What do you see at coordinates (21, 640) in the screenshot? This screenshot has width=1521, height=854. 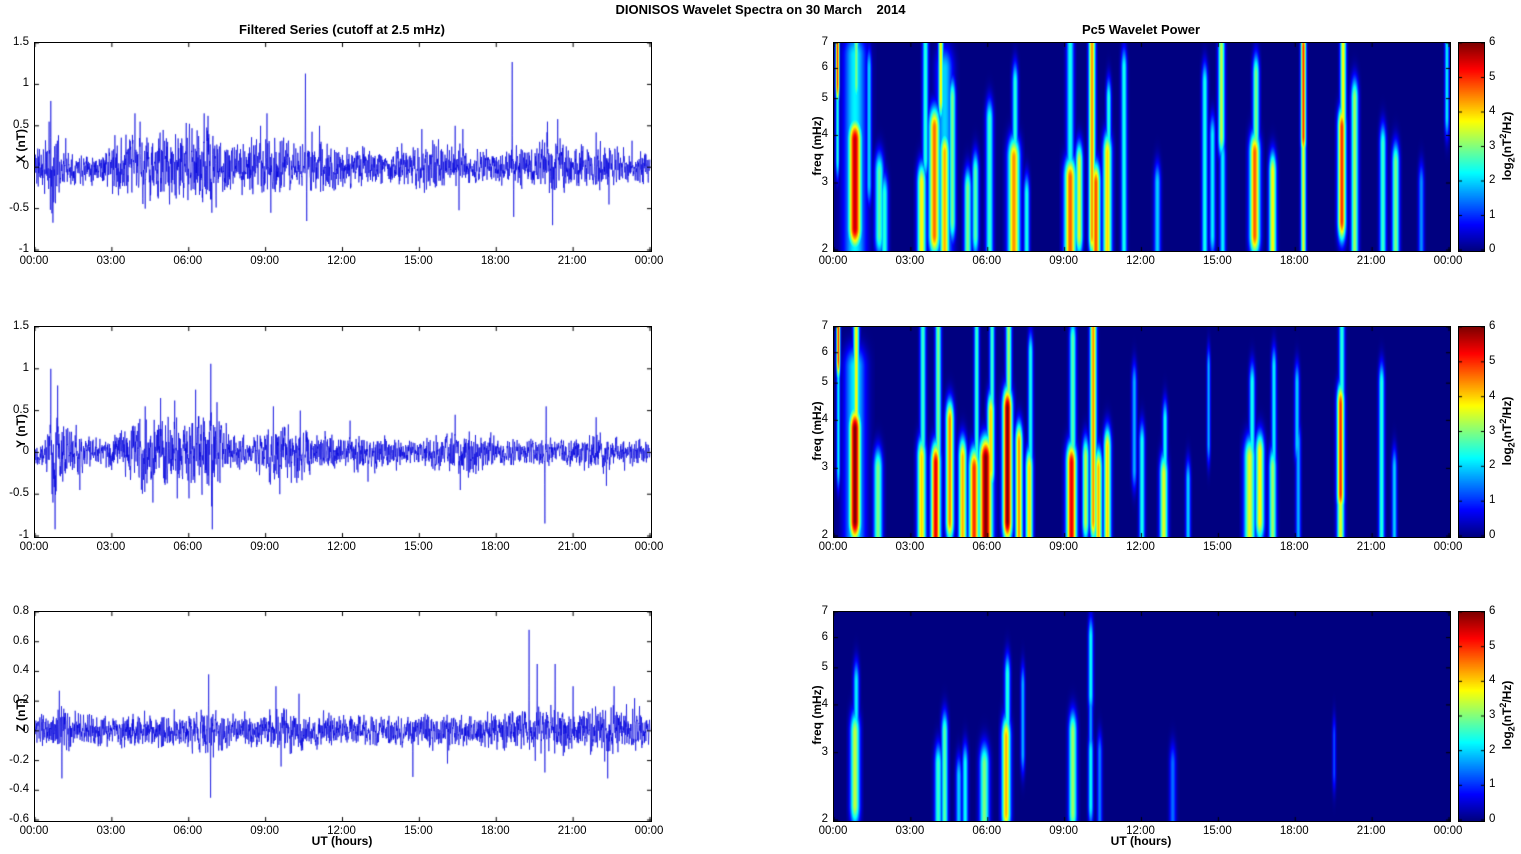 I see `y-tick-label: 0.6` at bounding box center [21, 640].